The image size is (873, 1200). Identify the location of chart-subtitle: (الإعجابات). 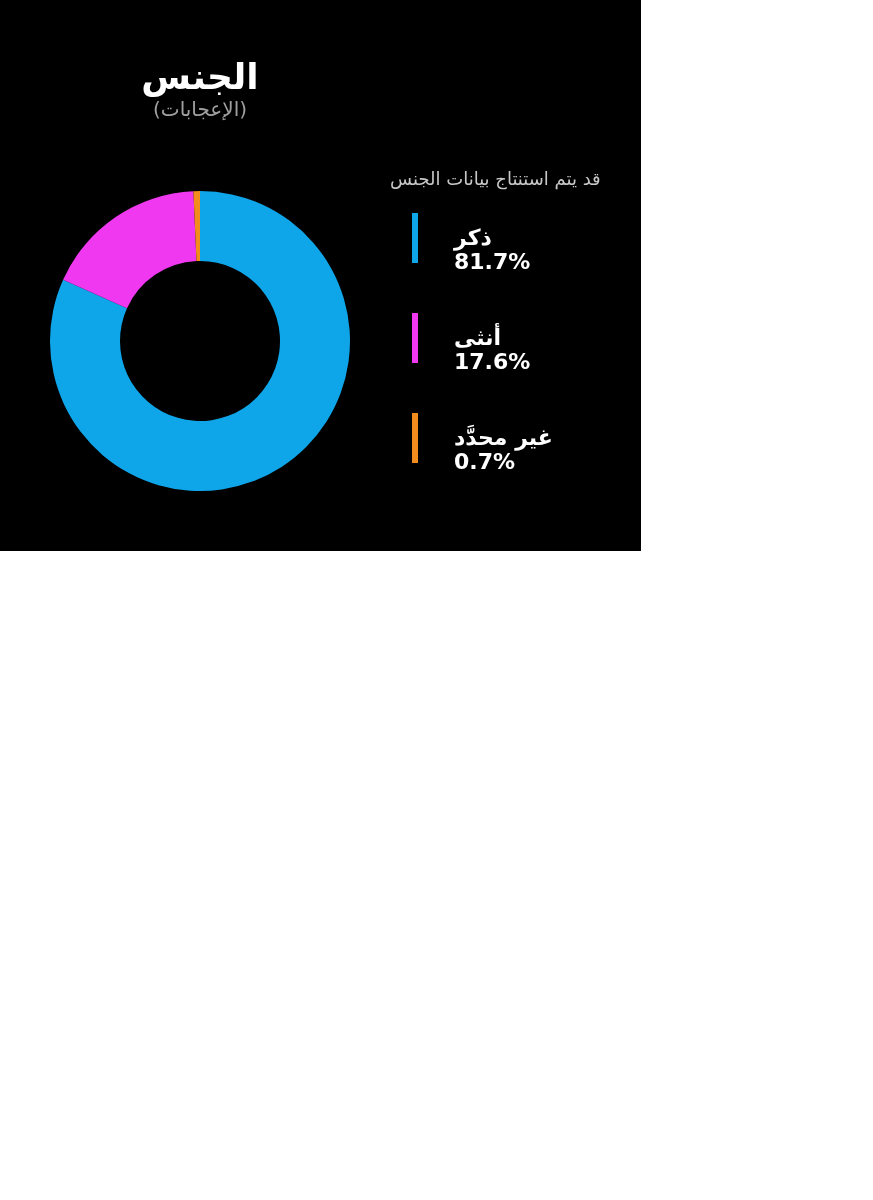
(200, 109).